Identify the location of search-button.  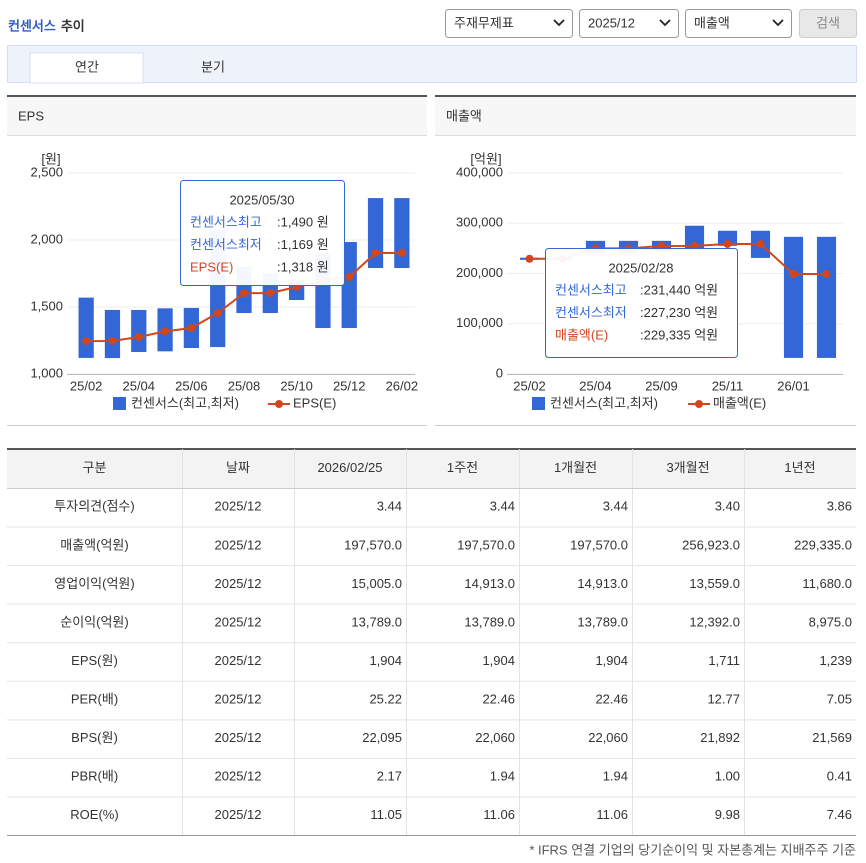
(828, 23).